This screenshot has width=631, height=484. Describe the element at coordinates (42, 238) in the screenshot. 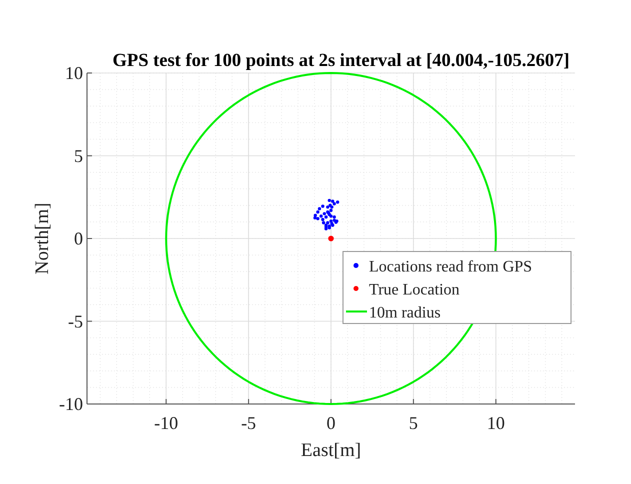

I see `y-axis-title: North[m]` at that location.